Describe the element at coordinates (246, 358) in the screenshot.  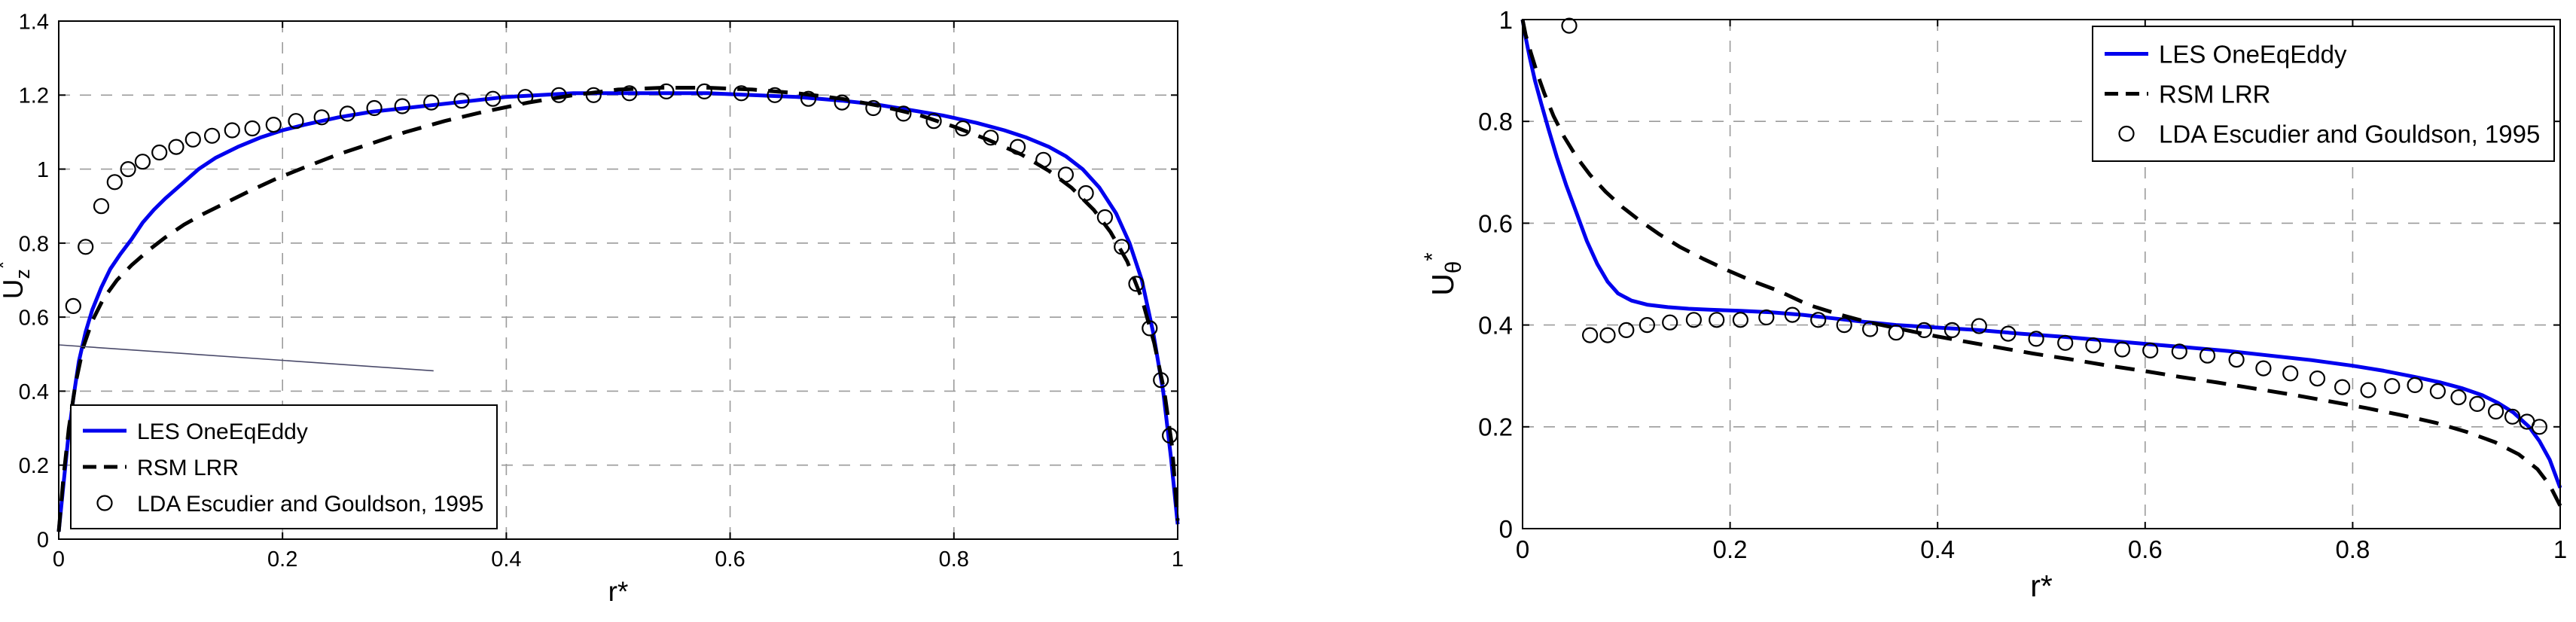
I see `series-stray-line` at that location.